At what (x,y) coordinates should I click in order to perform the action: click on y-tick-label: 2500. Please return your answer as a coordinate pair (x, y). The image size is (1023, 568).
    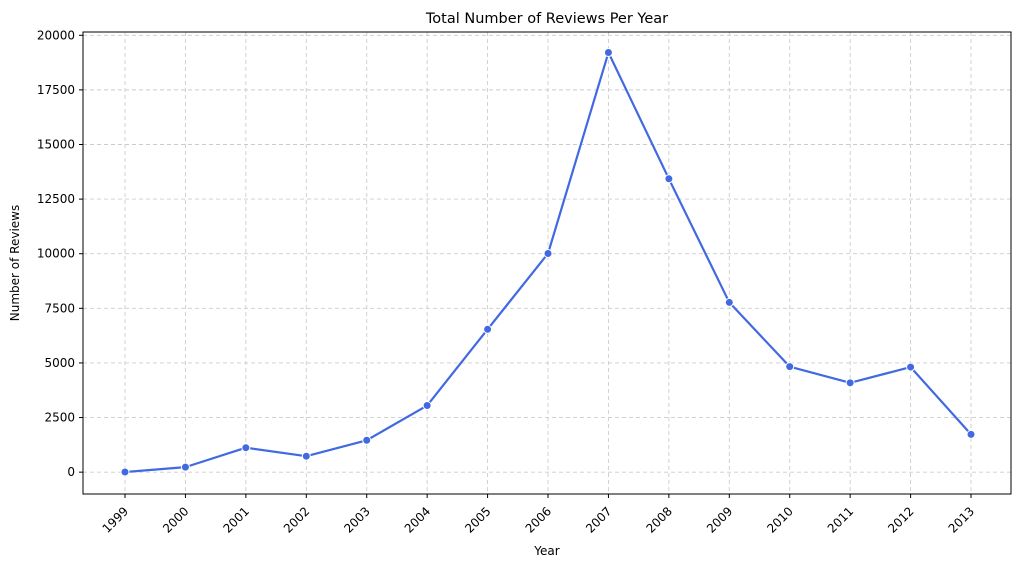
    Looking at the image, I should click on (59, 418).